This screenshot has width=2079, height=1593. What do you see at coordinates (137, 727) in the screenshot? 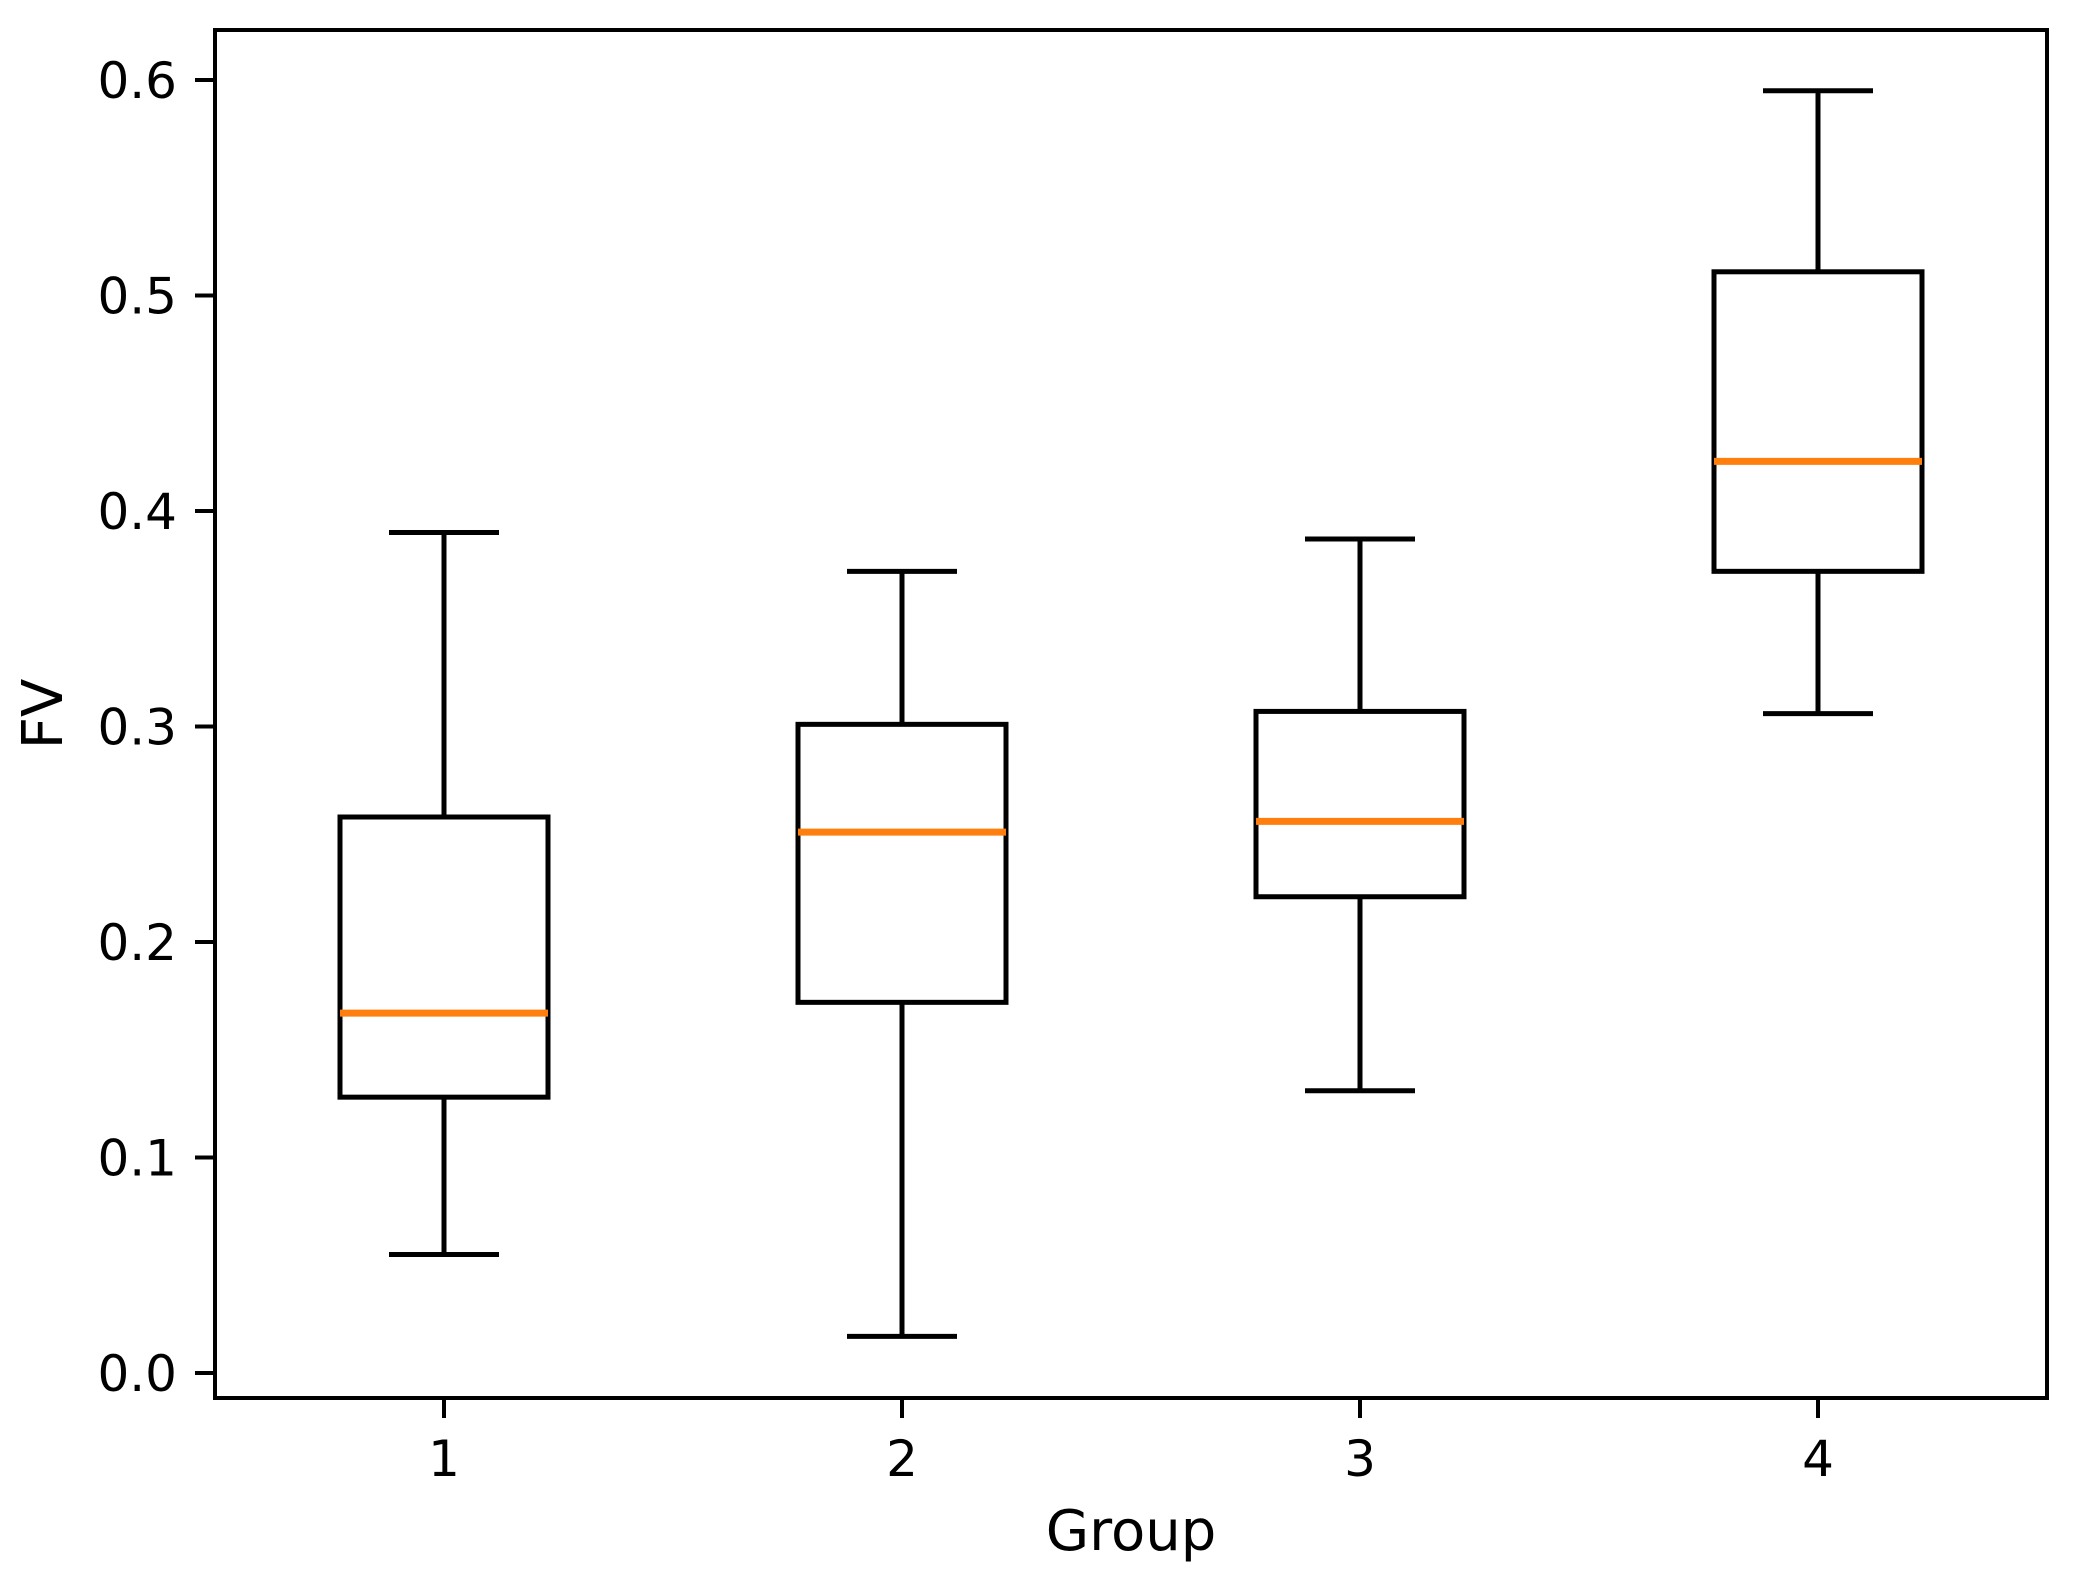
I see `y-tick-label: 0.3` at bounding box center [137, 727].